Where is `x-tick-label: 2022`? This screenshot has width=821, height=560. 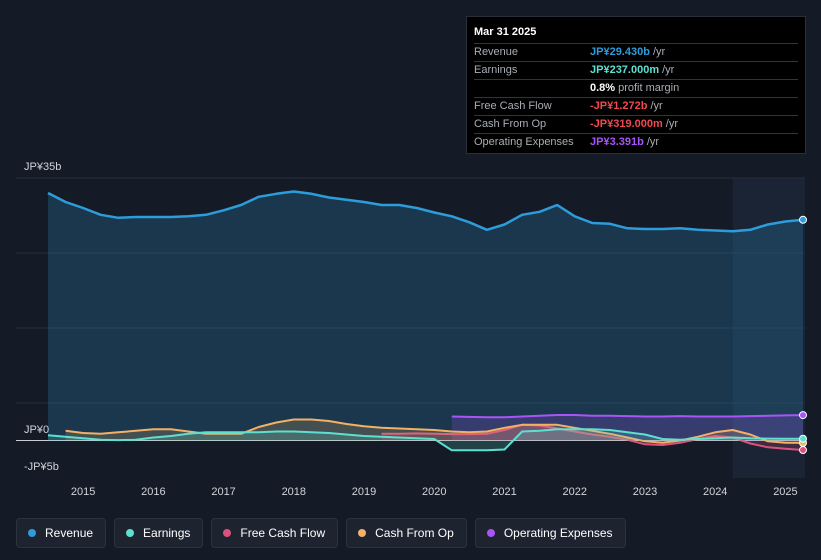
x-tick-label: 2022 is located at coordinates (575, 492).